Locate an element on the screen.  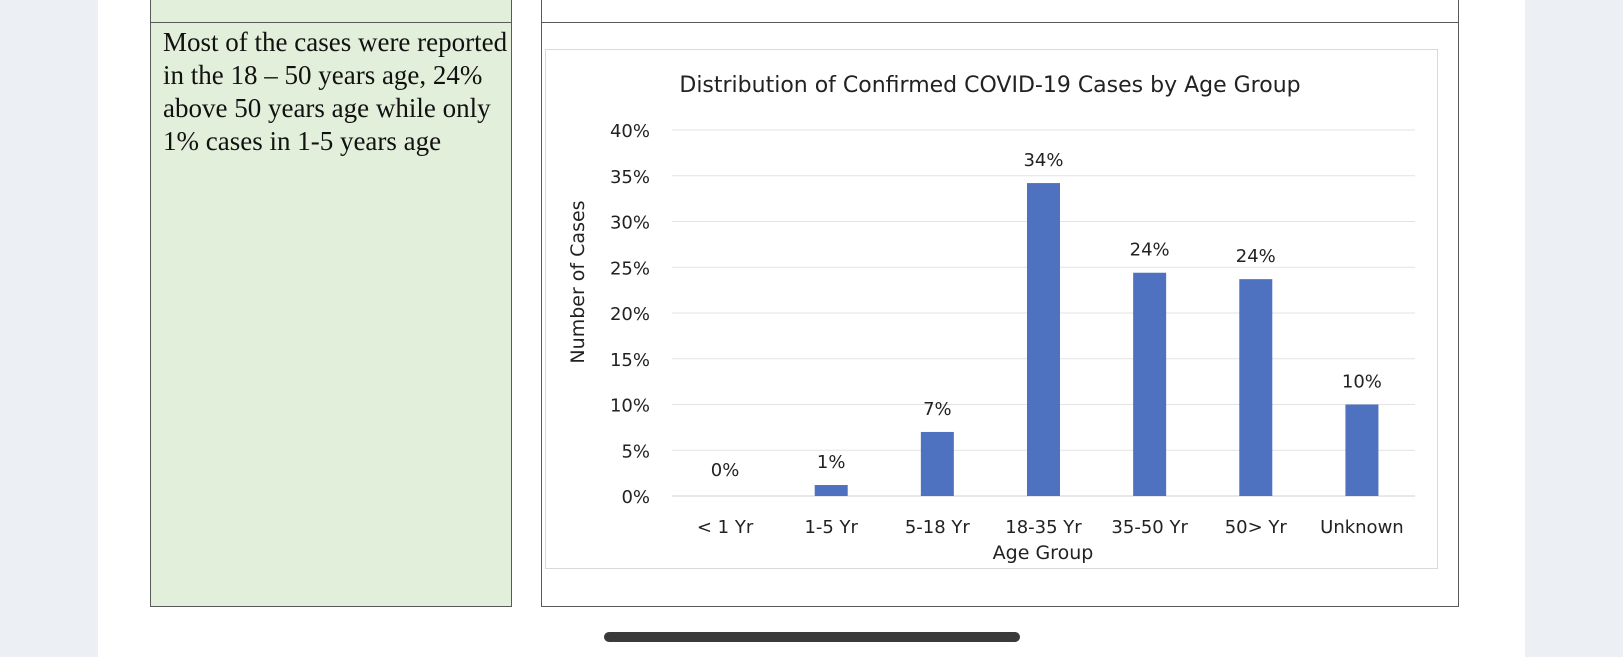
y-tick-label: 5% is located at coordinates (635, 451).